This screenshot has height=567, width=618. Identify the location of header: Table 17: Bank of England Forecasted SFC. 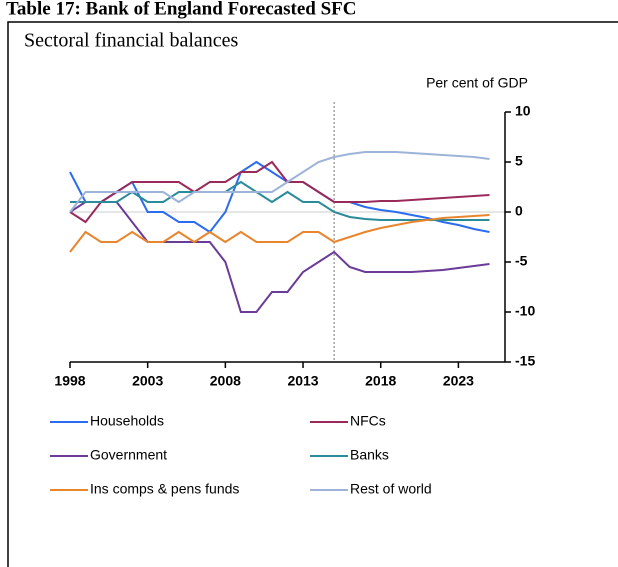
(181, 9).